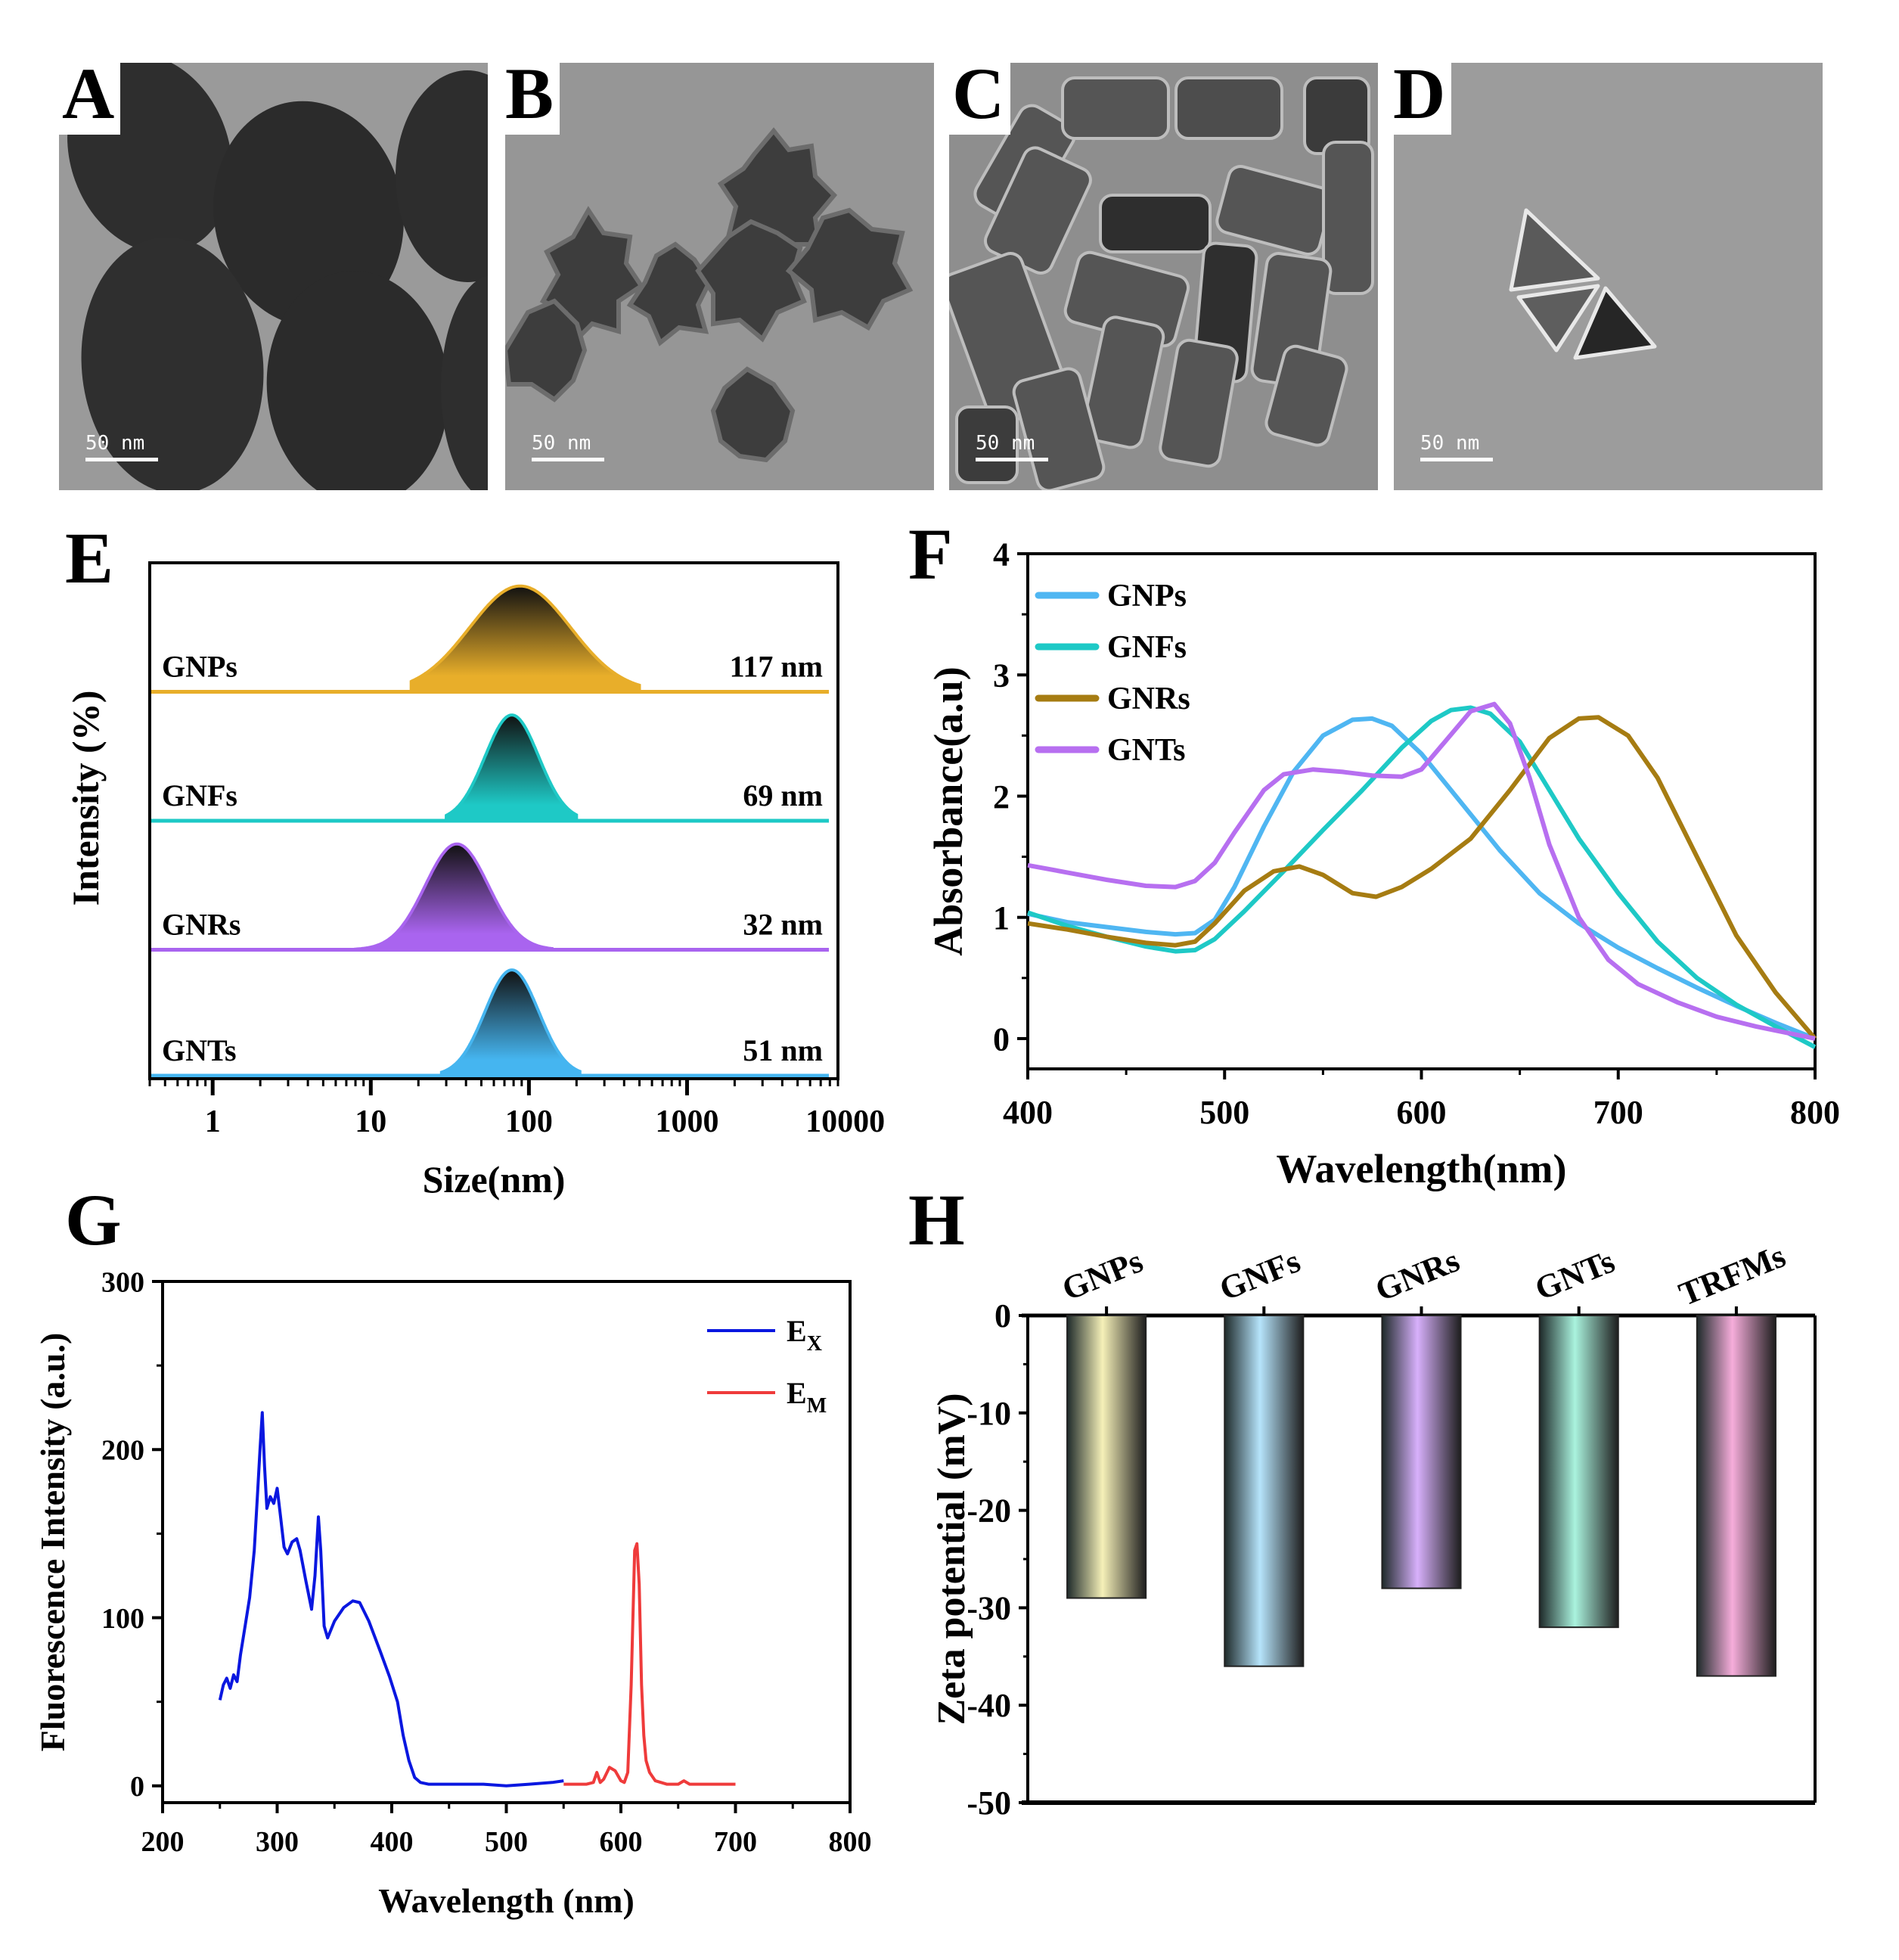 Image resolution: width=1899 pixels, height=1960 pixels. What do you see at coordinates (989, 1803) in the screenshot?
I see `y-tick-label: -50` at bounding box center [989, 1803].